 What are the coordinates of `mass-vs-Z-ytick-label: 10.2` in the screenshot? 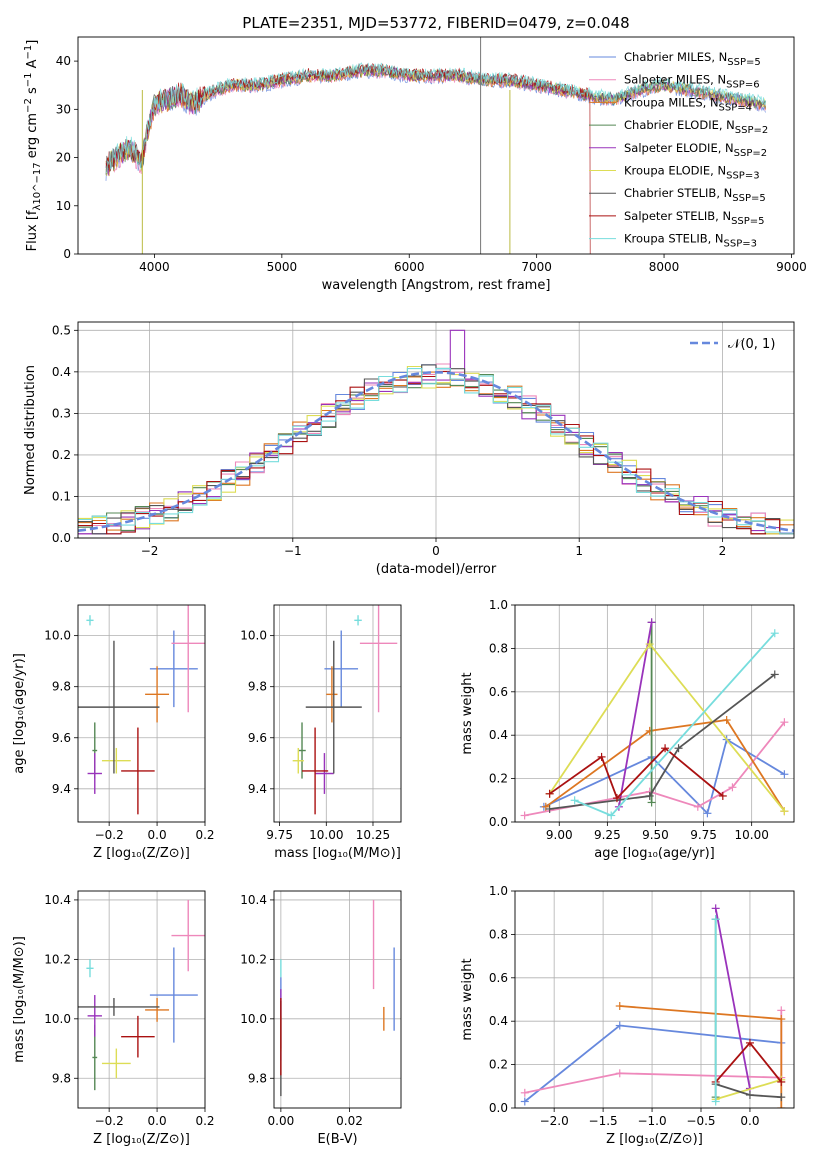 It's located at (57, 959).